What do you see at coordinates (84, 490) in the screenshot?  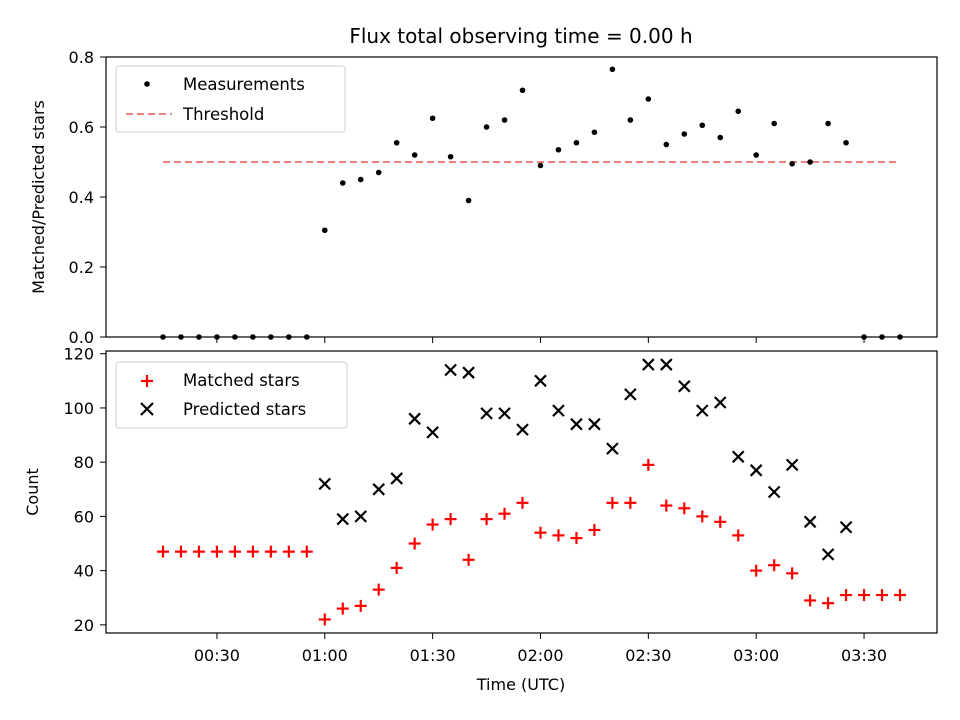 I see `bottom-y-axis: 20 40 60 80 100 120` at bounding box center [84, 490].